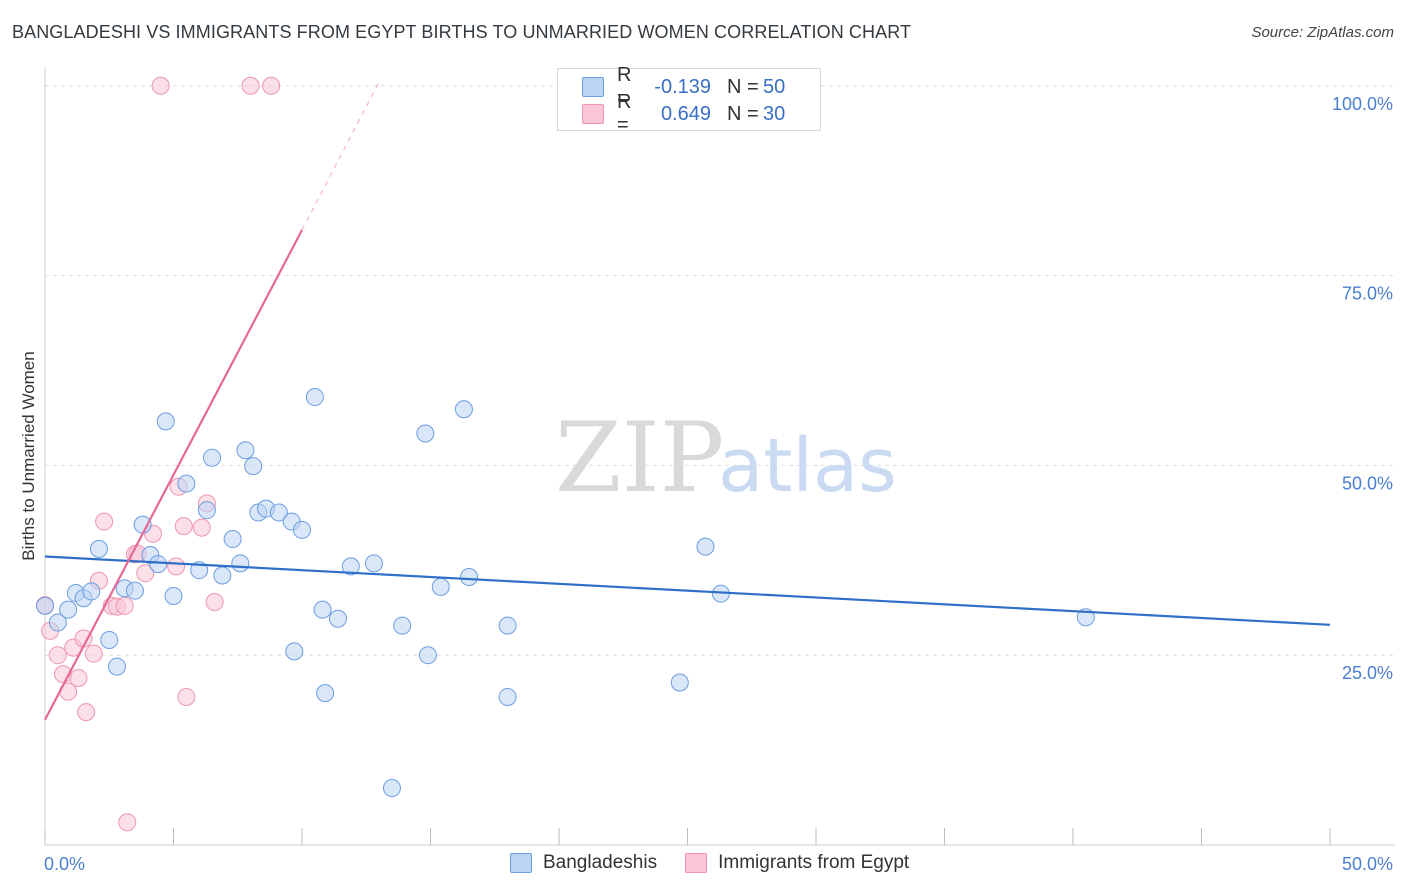 Image resolution: width=1406 pixels, height=892 pixels. Describe the element at coordinates (1362, 104) in the screenshot. I see `y-tick-label: 100.0%` at that location.